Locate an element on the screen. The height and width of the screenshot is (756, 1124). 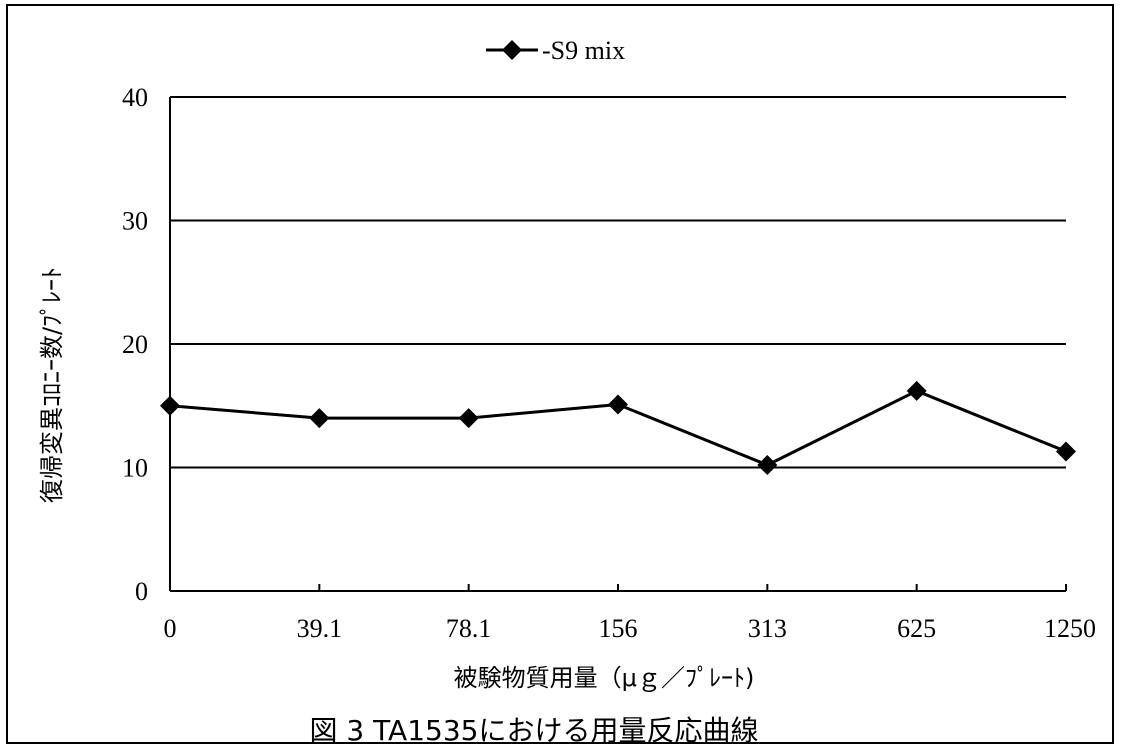
y-tick-label-40: 40 is located at coordinates (135, 97).